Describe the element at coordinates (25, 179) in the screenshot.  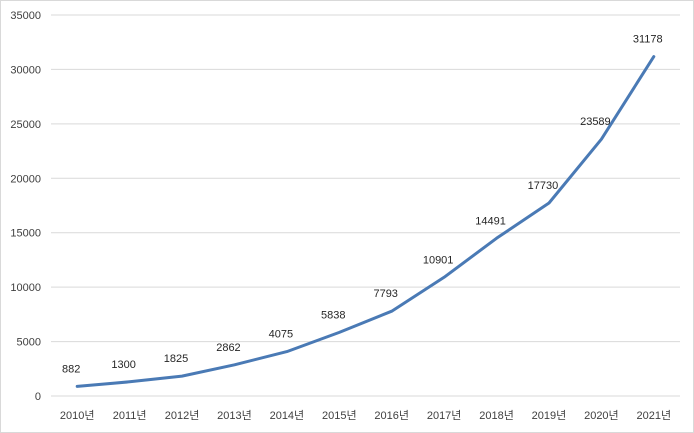
I see `y-tick-label: 20000` at that location.